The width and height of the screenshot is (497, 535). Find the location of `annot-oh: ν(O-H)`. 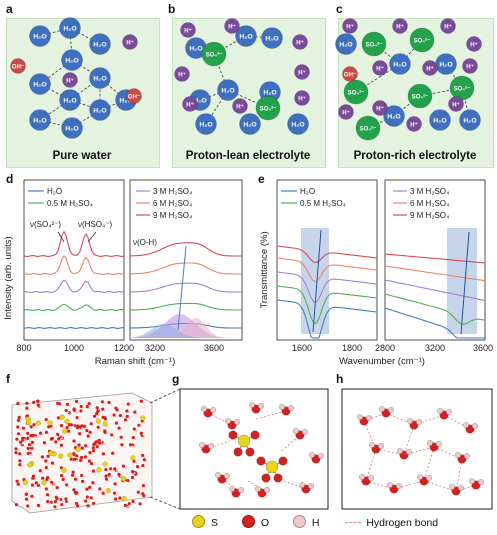

annot-oh: ν(O-H) is located at coordinates (145, 242).